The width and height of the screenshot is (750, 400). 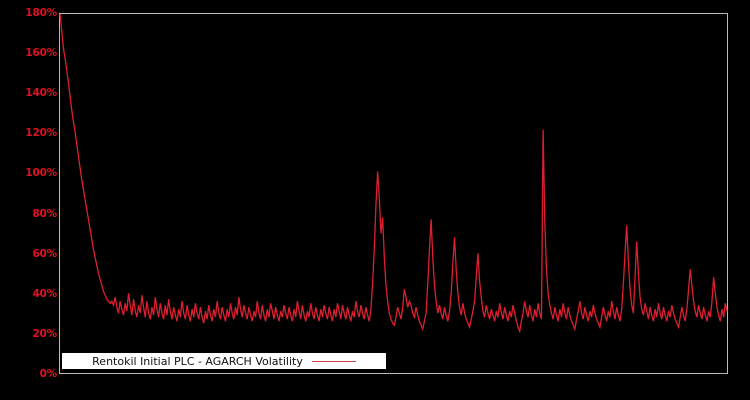 What do you see at coordinates (41, 133) in the screenshot?
I see `y-tick-label-120: 120%` at bounding box center [41, 133].